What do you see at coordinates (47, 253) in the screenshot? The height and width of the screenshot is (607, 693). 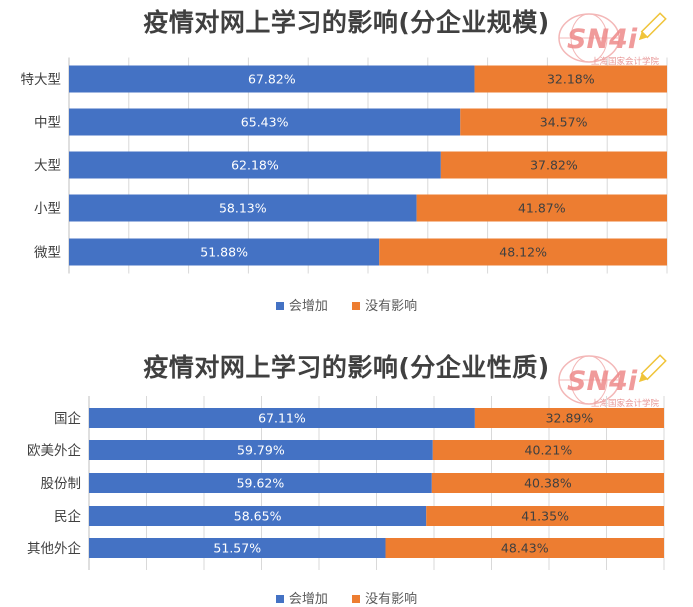 I see `category-label: 微型` at bounding box center [47, 253].